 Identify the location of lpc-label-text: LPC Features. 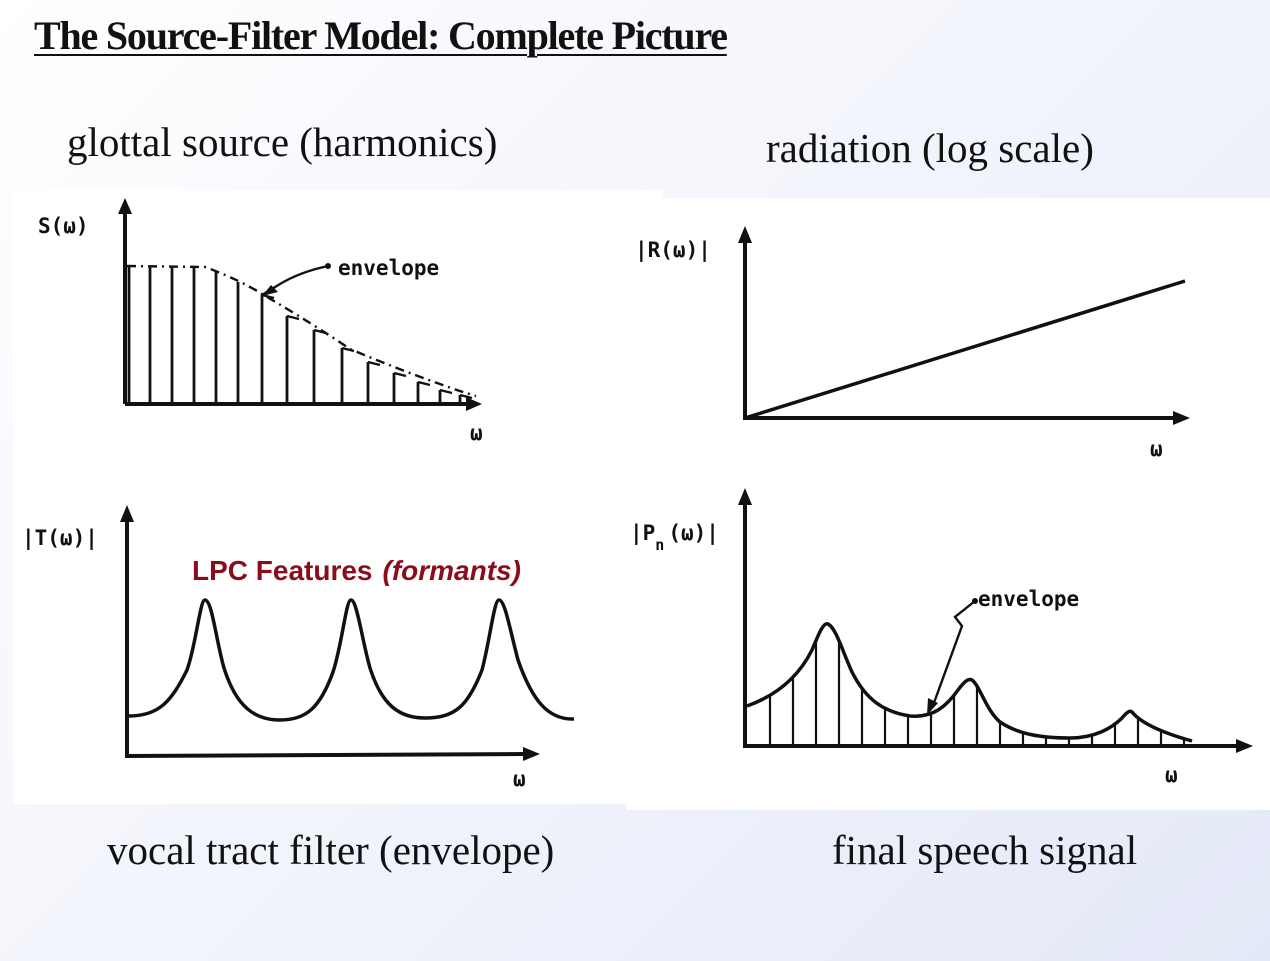
(282, 570).